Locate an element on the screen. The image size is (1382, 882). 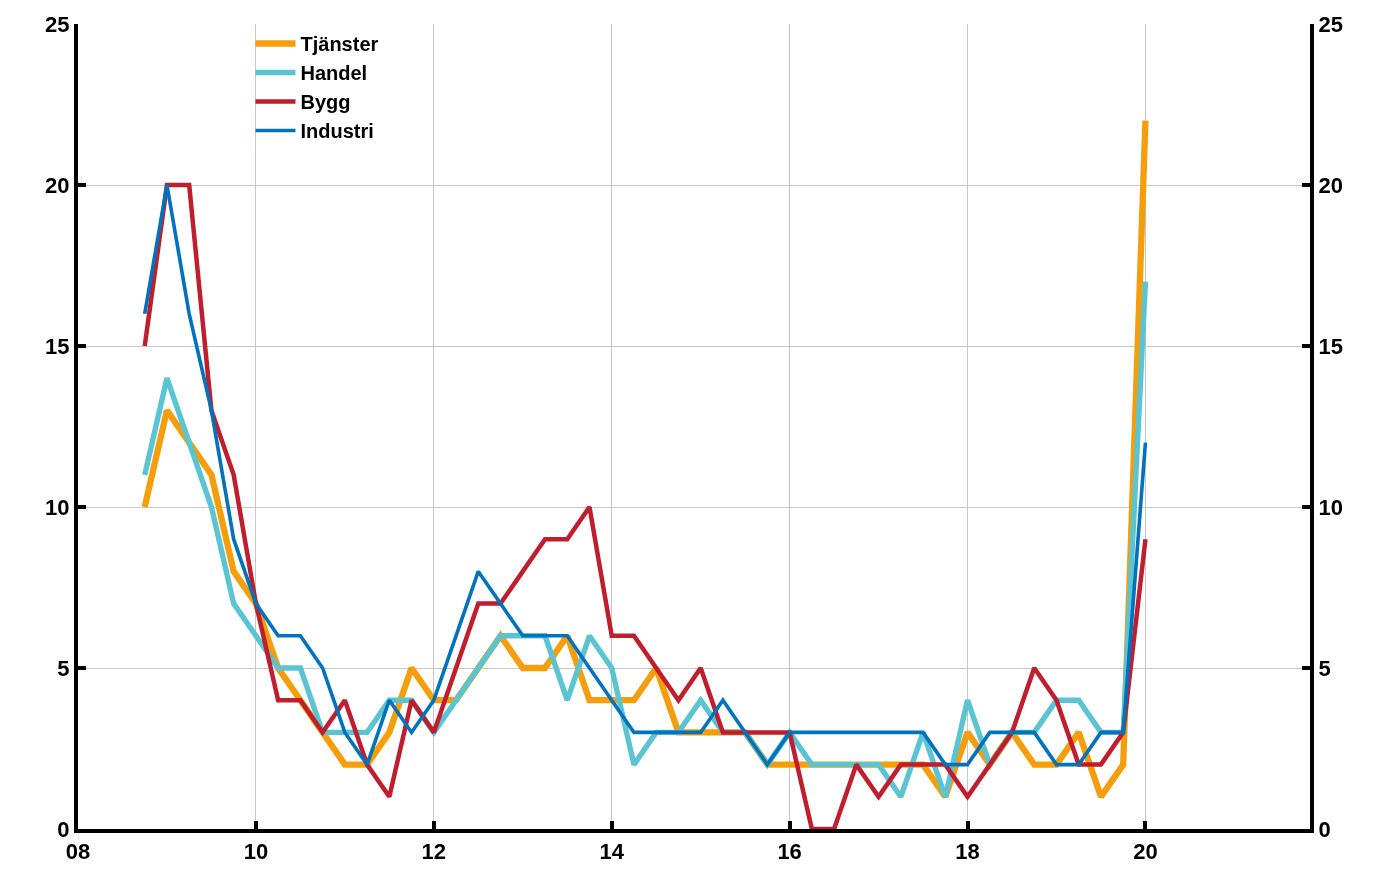
y-tick-label: 0 is located at coordinates (63, 829).